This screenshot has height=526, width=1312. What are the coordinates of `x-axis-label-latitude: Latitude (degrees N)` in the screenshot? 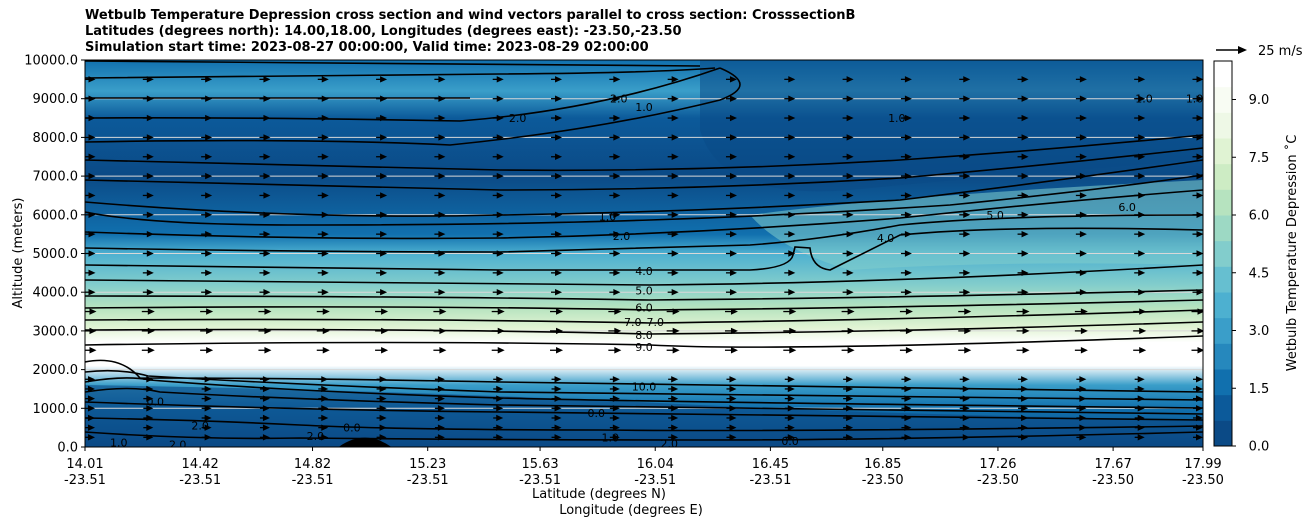 It's located at (599, 494).